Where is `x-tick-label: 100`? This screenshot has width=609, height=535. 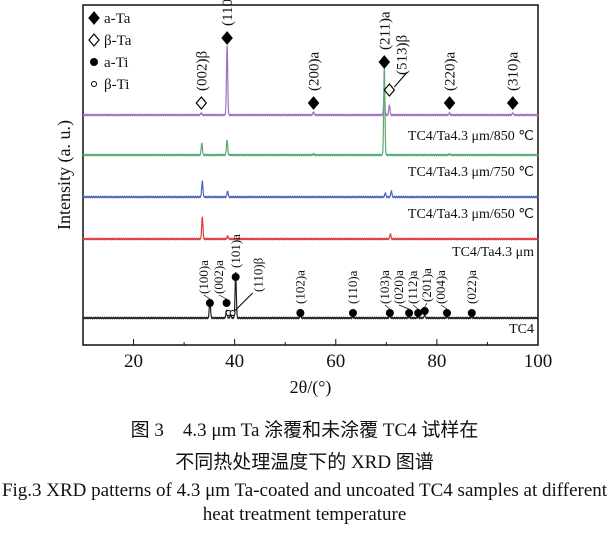
x-tick-label: 100 is located at coordinates (538, 361).